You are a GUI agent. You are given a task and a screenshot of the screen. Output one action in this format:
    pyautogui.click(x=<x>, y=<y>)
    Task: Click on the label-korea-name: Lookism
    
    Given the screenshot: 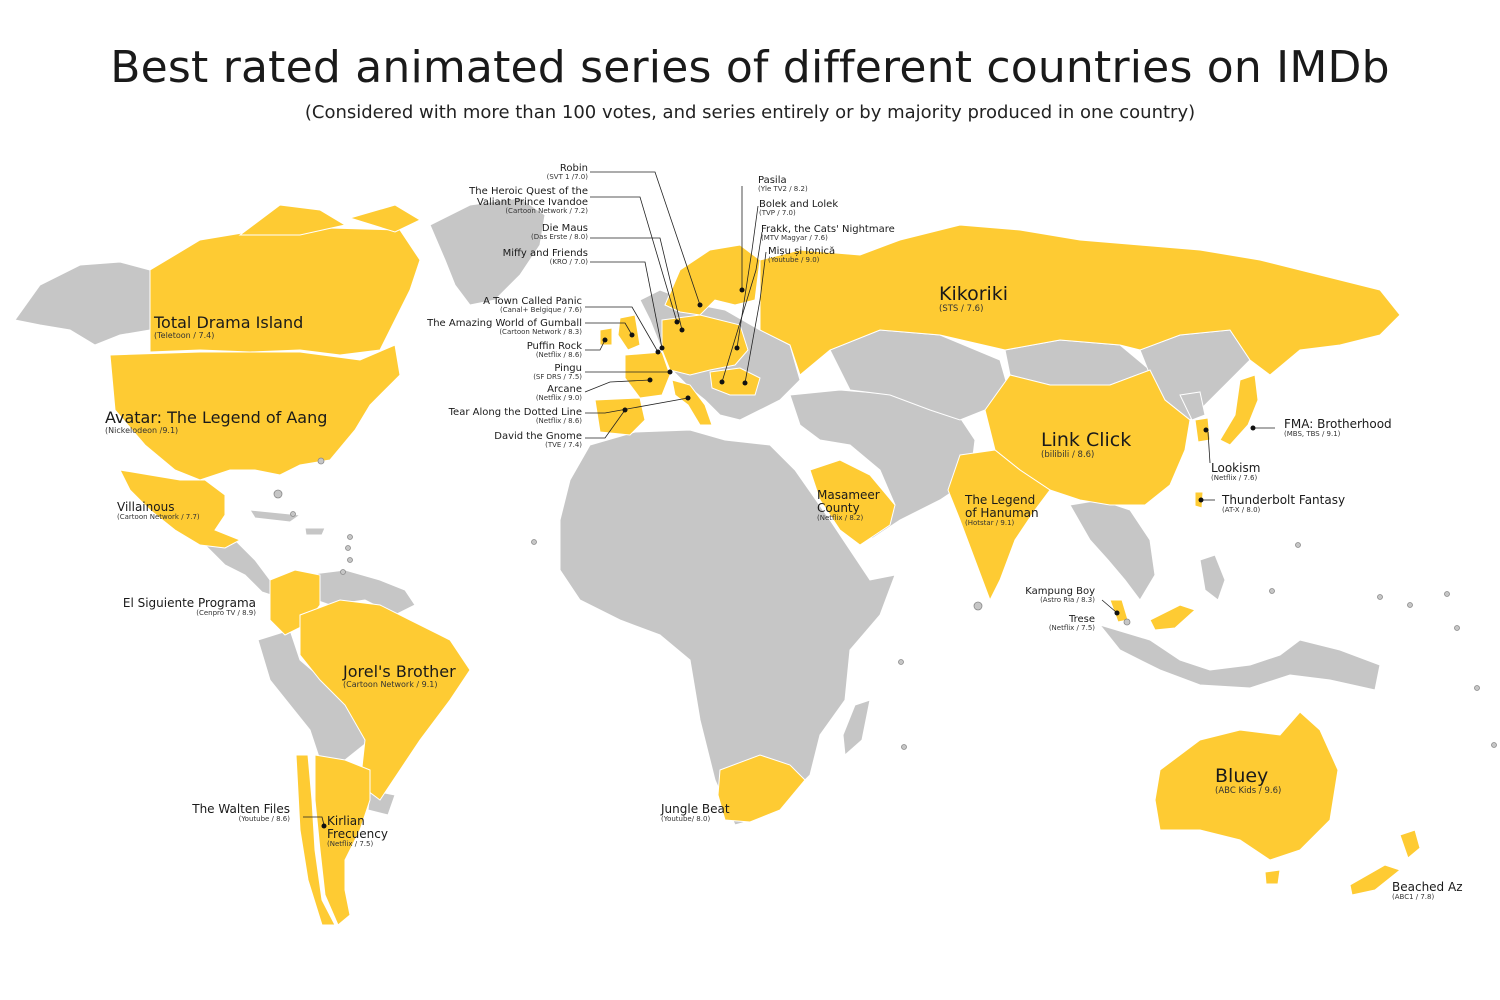 What is the action you would take?
    pyautogui.click(x=1236, y=468)
    